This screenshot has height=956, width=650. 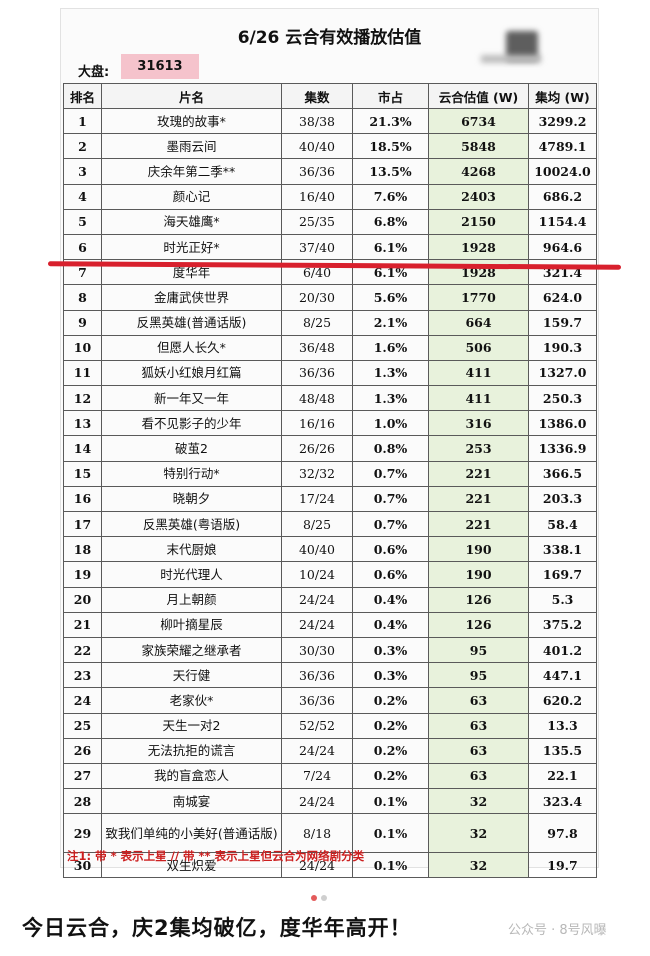 I want to click on cell-avg: 1327.0, so click(x=562, y=373).